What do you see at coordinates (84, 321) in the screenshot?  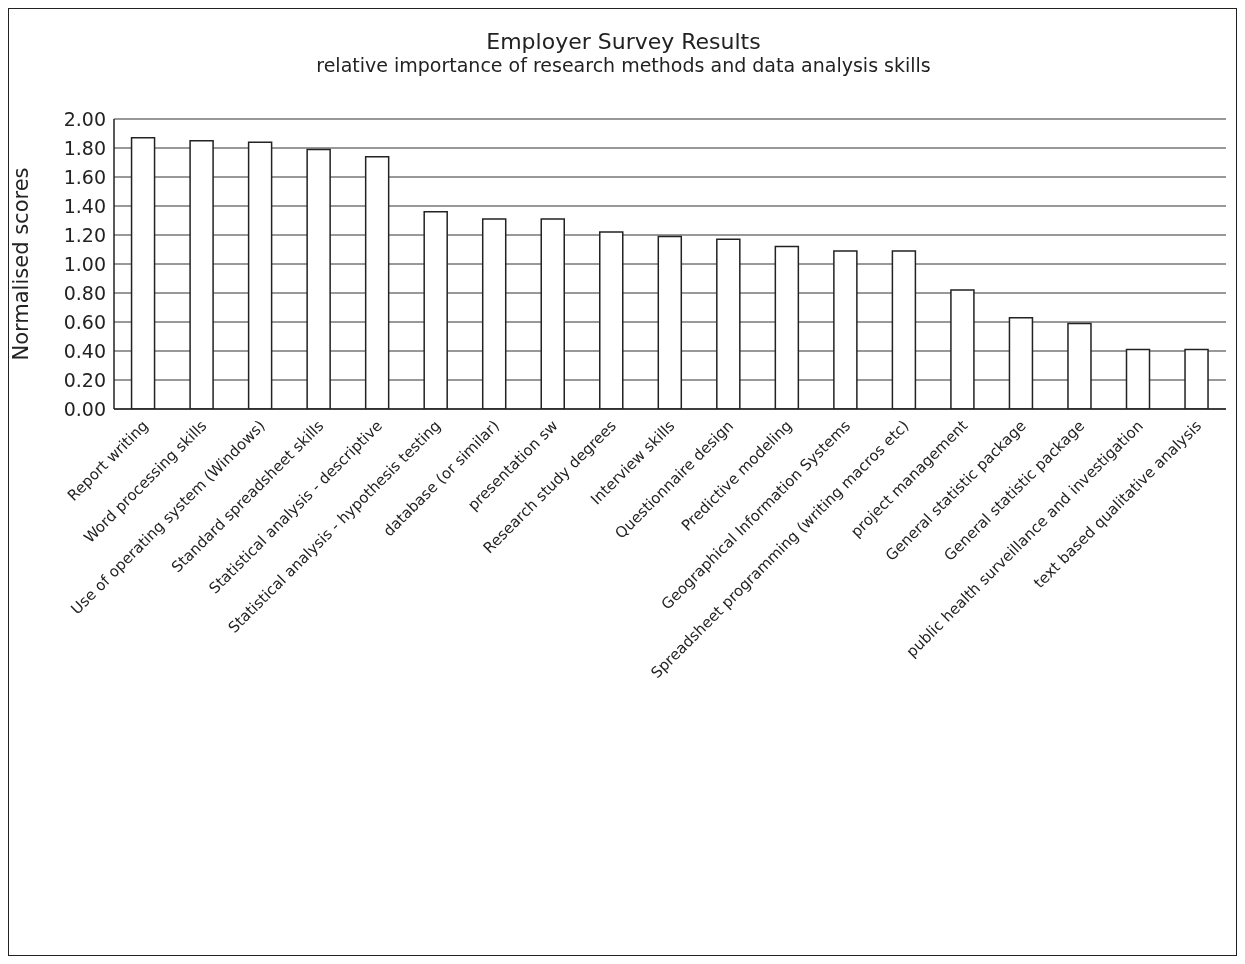 I see `y-tick-label: 0.60` at bounding box center [84, 321].